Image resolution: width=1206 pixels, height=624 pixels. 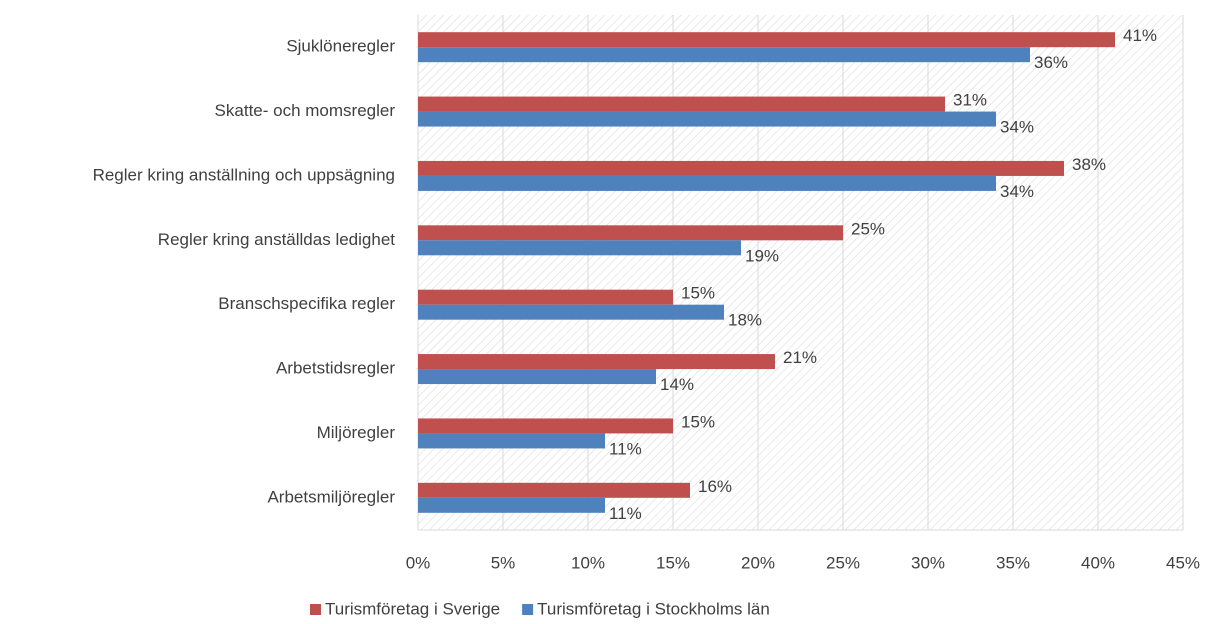 I want to click on data-label: 41%, so click(x=1140, y=35).